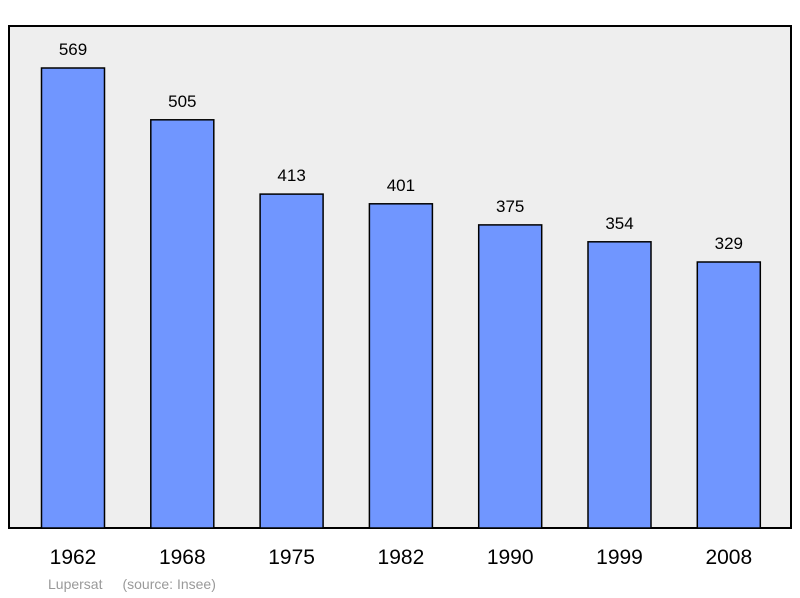 The image size is (800, 598). I want to click on tick-label-1999: 1999, so click(619, 557).